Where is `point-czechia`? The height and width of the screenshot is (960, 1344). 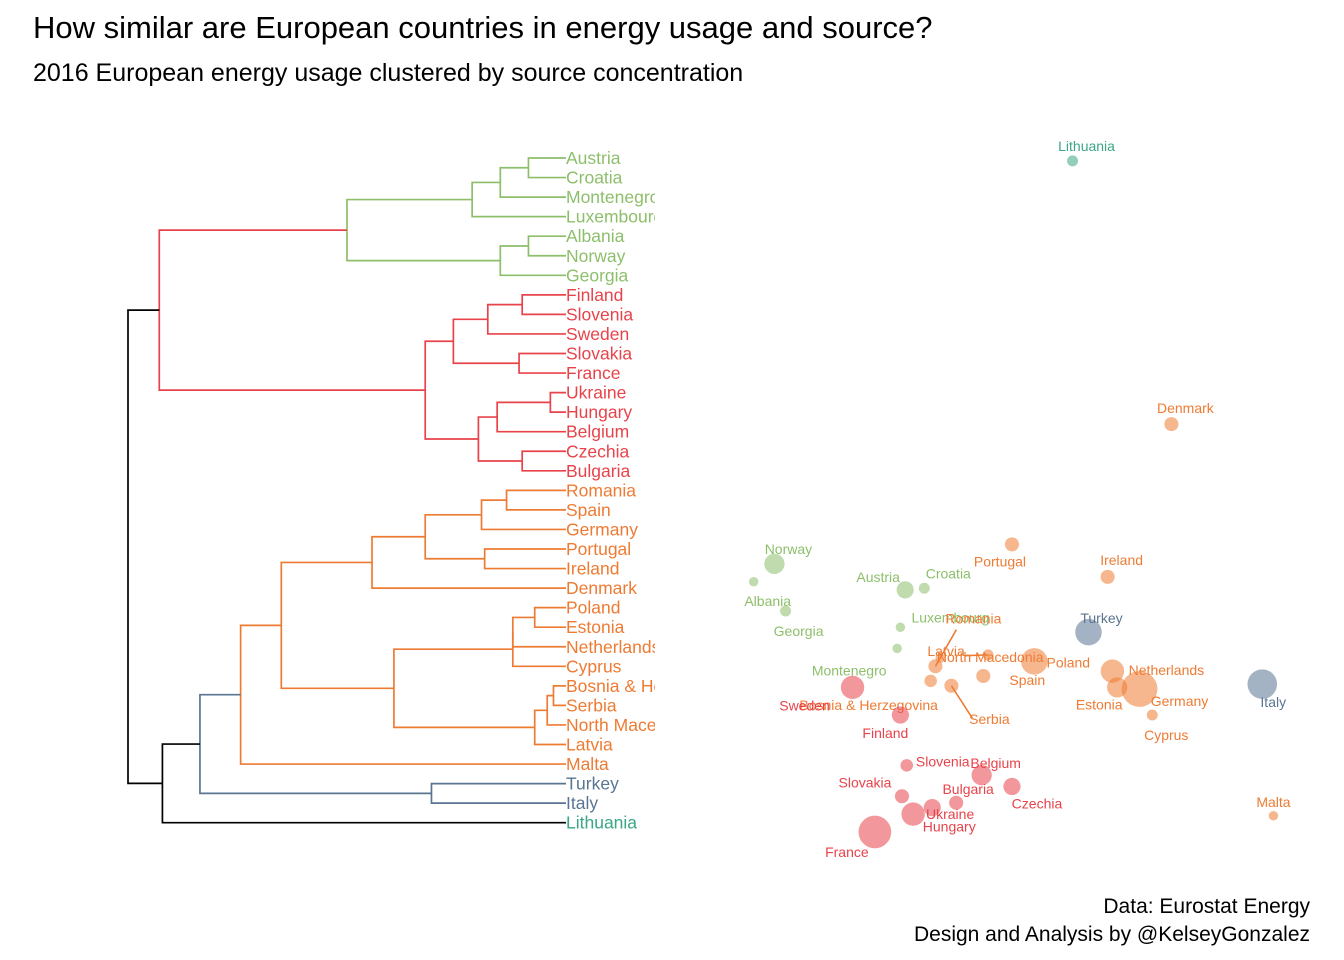
point-czechia is located at coordinates (1012, 786).